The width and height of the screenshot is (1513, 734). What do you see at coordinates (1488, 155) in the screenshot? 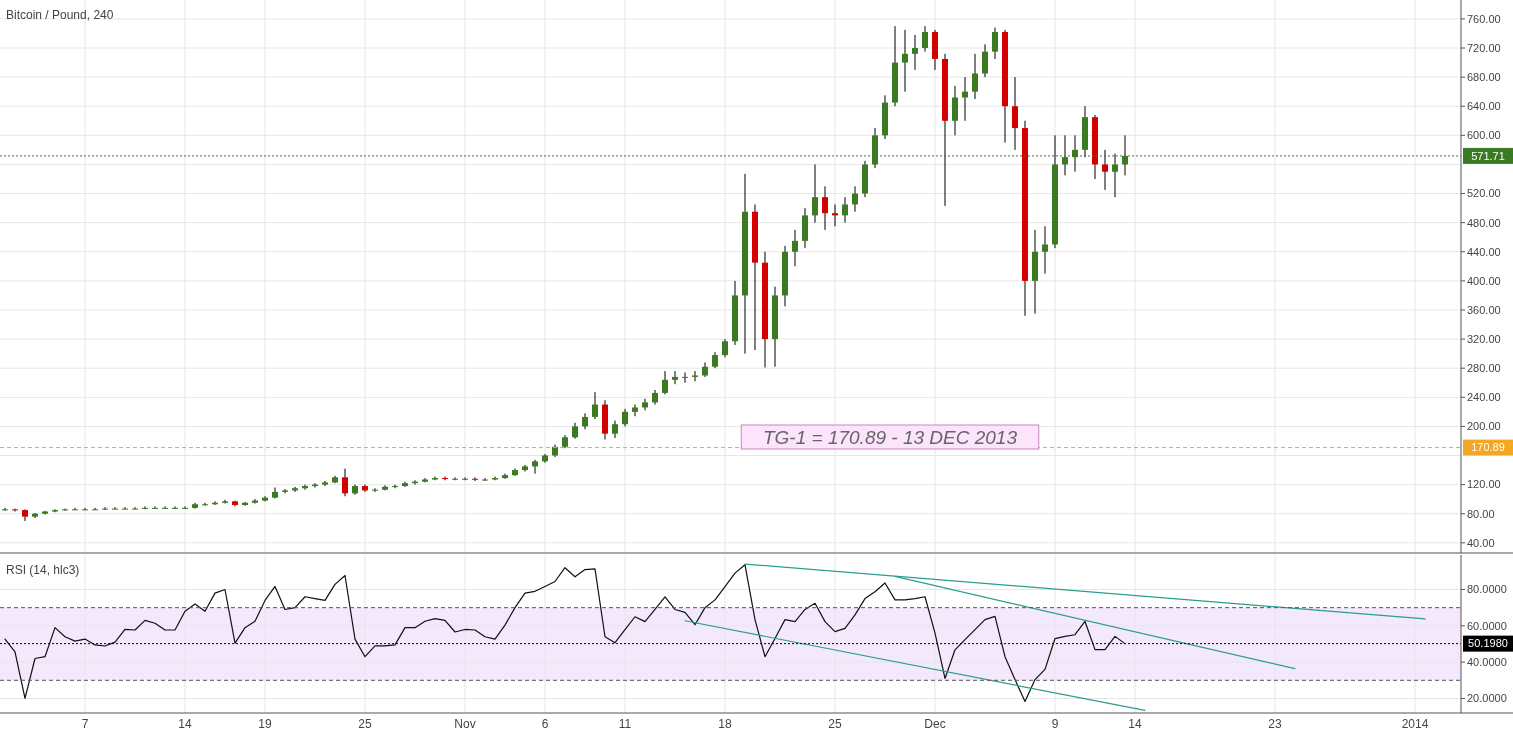
I see `ref-line-label: 571.71` at bounding box center [1488, 155].